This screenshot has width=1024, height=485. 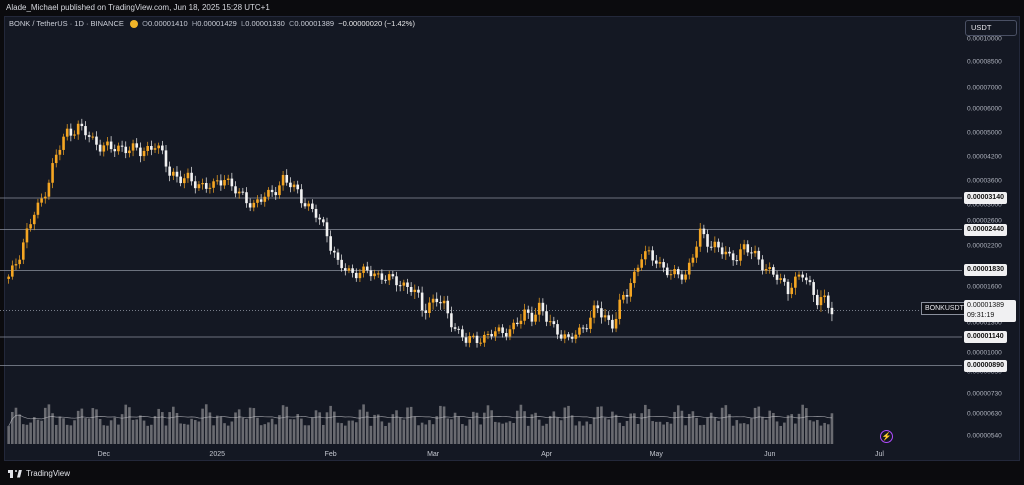 I want to click on lightning-icon: ⚡, so click(x=886, y=436).